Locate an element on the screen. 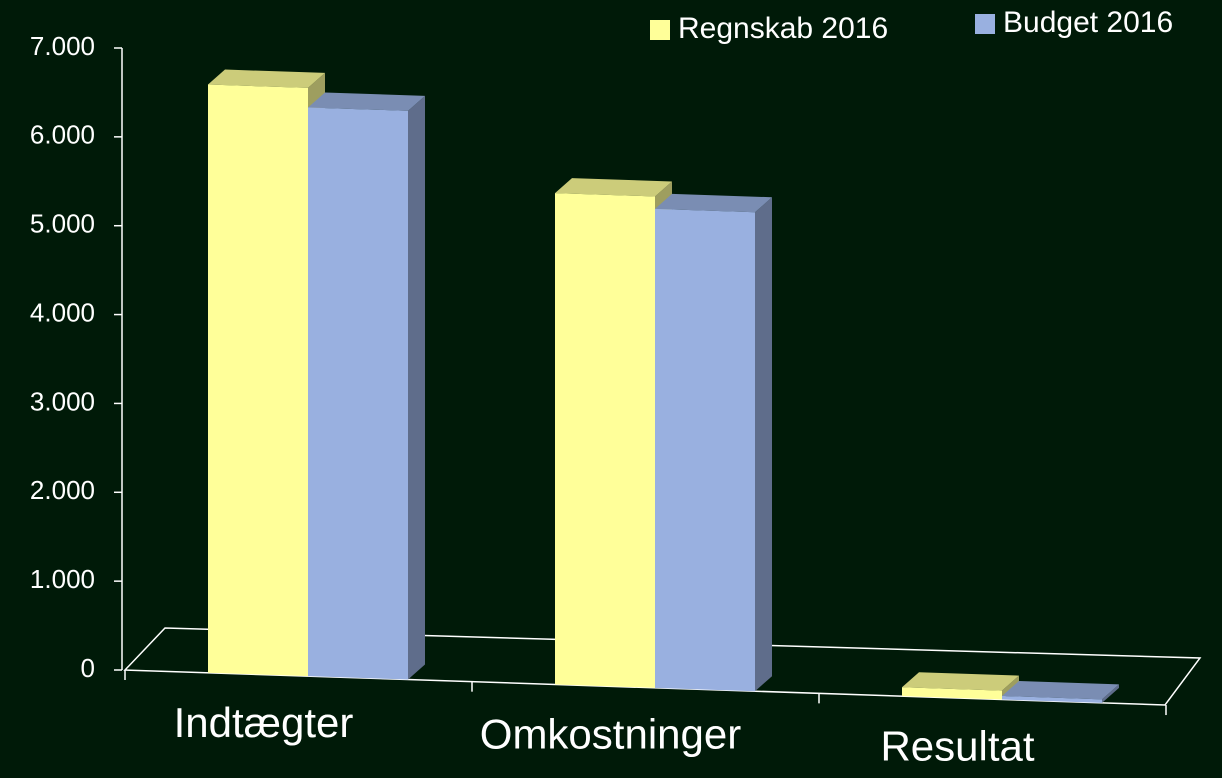  floor is located at coordinates (662, 666).